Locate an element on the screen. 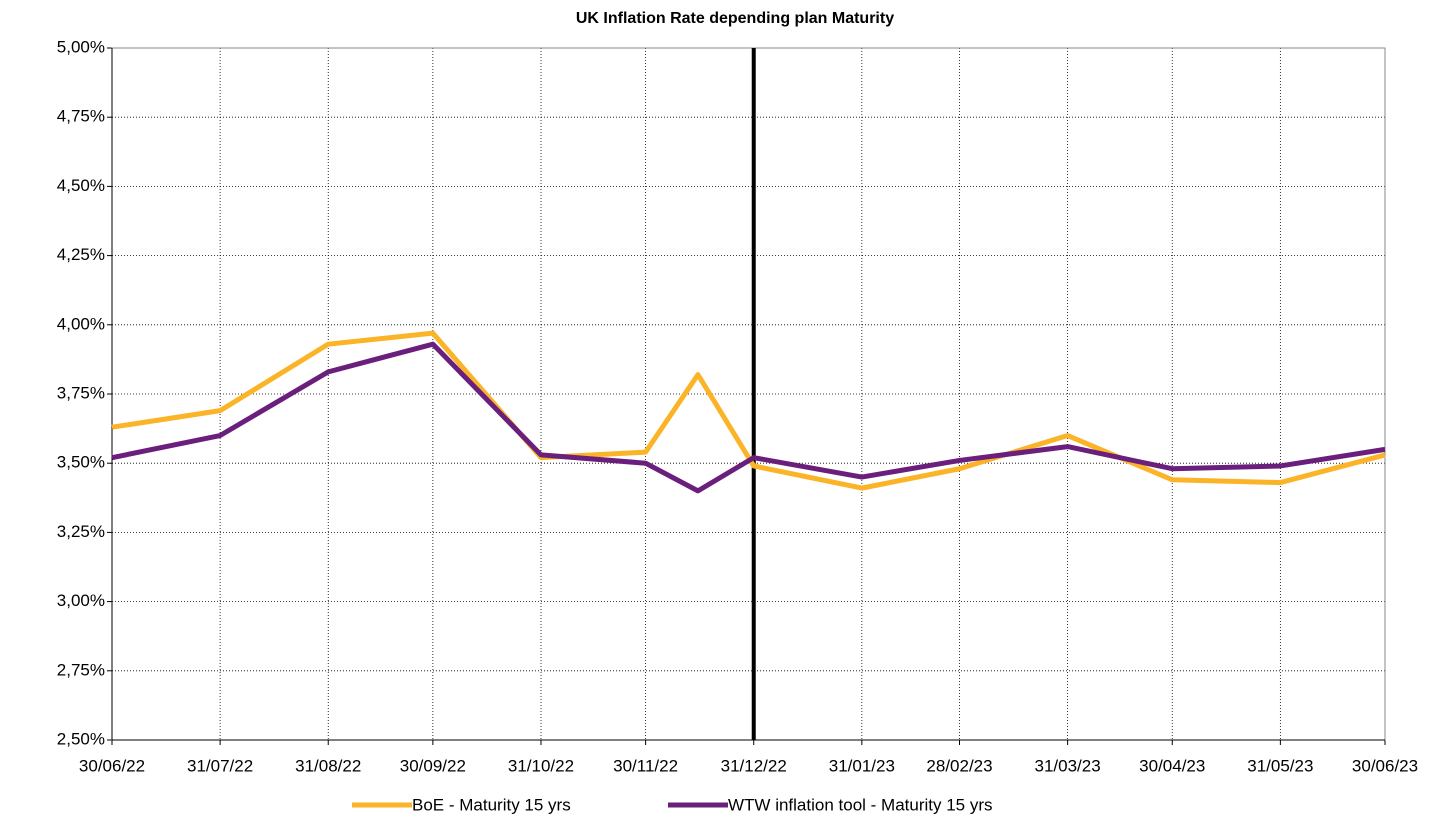 This screenshot has height=822, width=1453. y-tick-label: 4,75% is located at coordinates (81, 116).